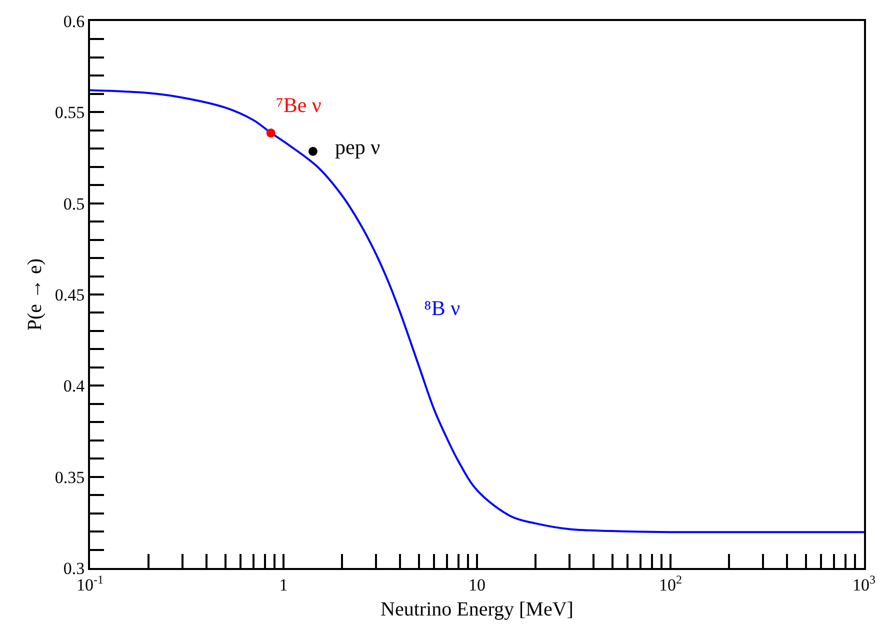 The image size is (888, 635). I want to click on x-tick-label: 10, so click(477, 584).